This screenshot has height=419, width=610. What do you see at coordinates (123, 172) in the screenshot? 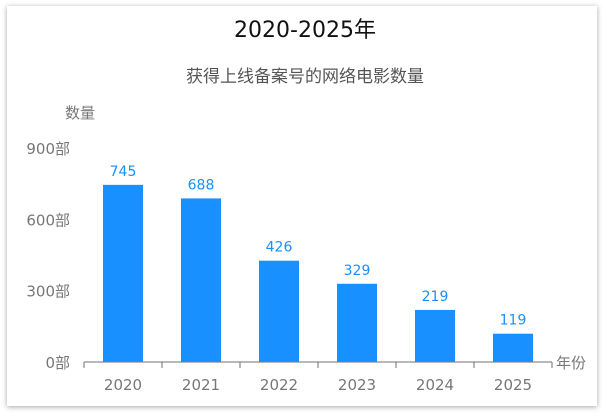
I see `data-label: 745` at bounding box center [123, 172].